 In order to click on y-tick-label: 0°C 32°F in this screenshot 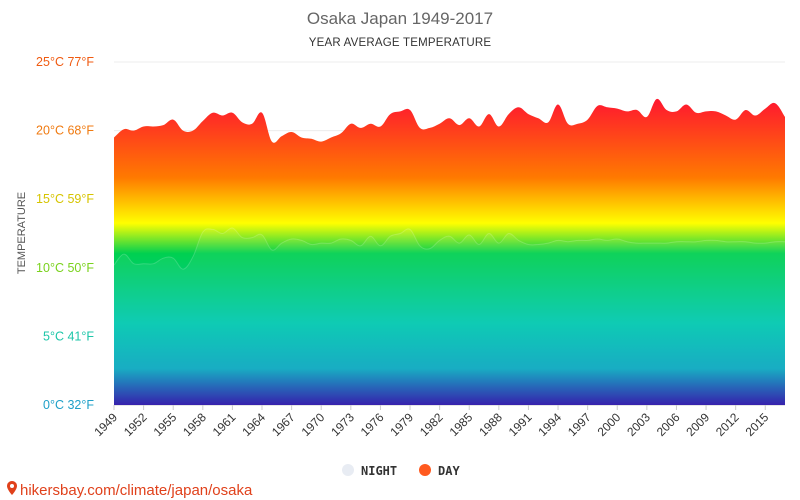, I will do `click(68, 405)`.